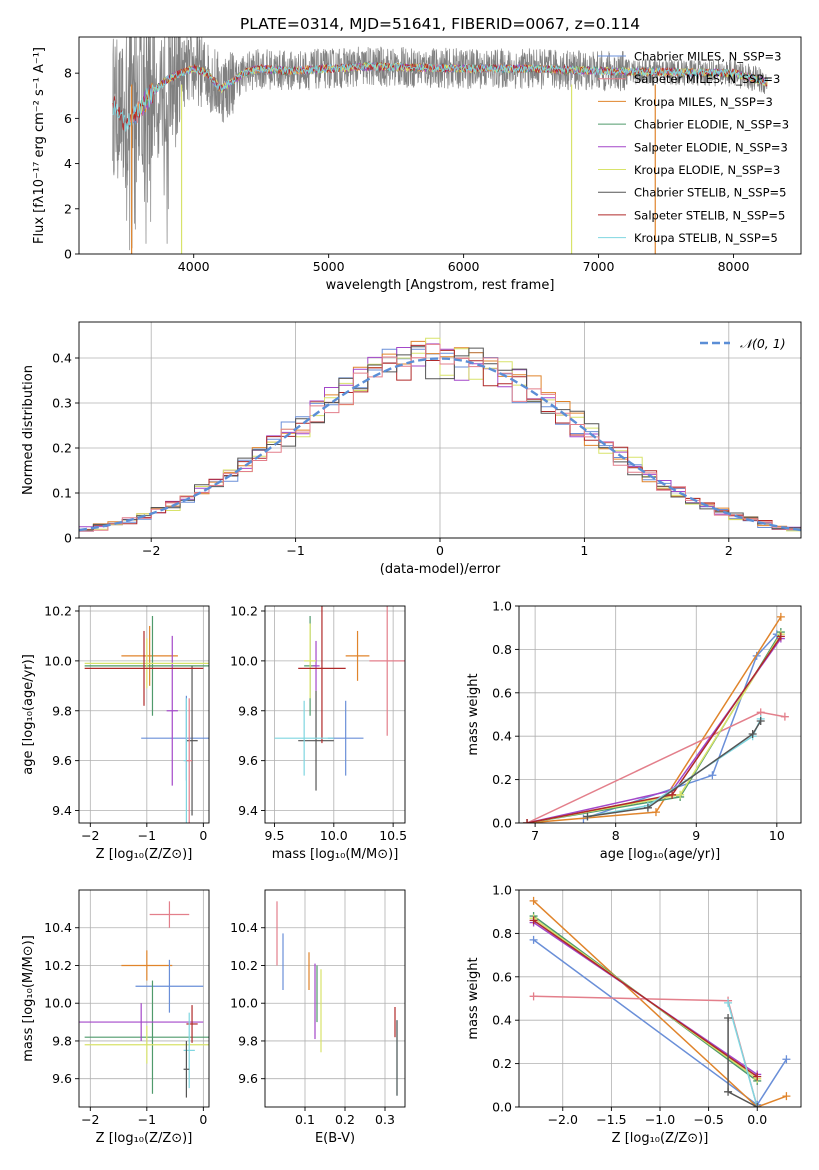  What do you see at coordinates (304, 738) in the screenshot?
I see `errorbar-kroupa_stelib` at bounding box center [304, 738].